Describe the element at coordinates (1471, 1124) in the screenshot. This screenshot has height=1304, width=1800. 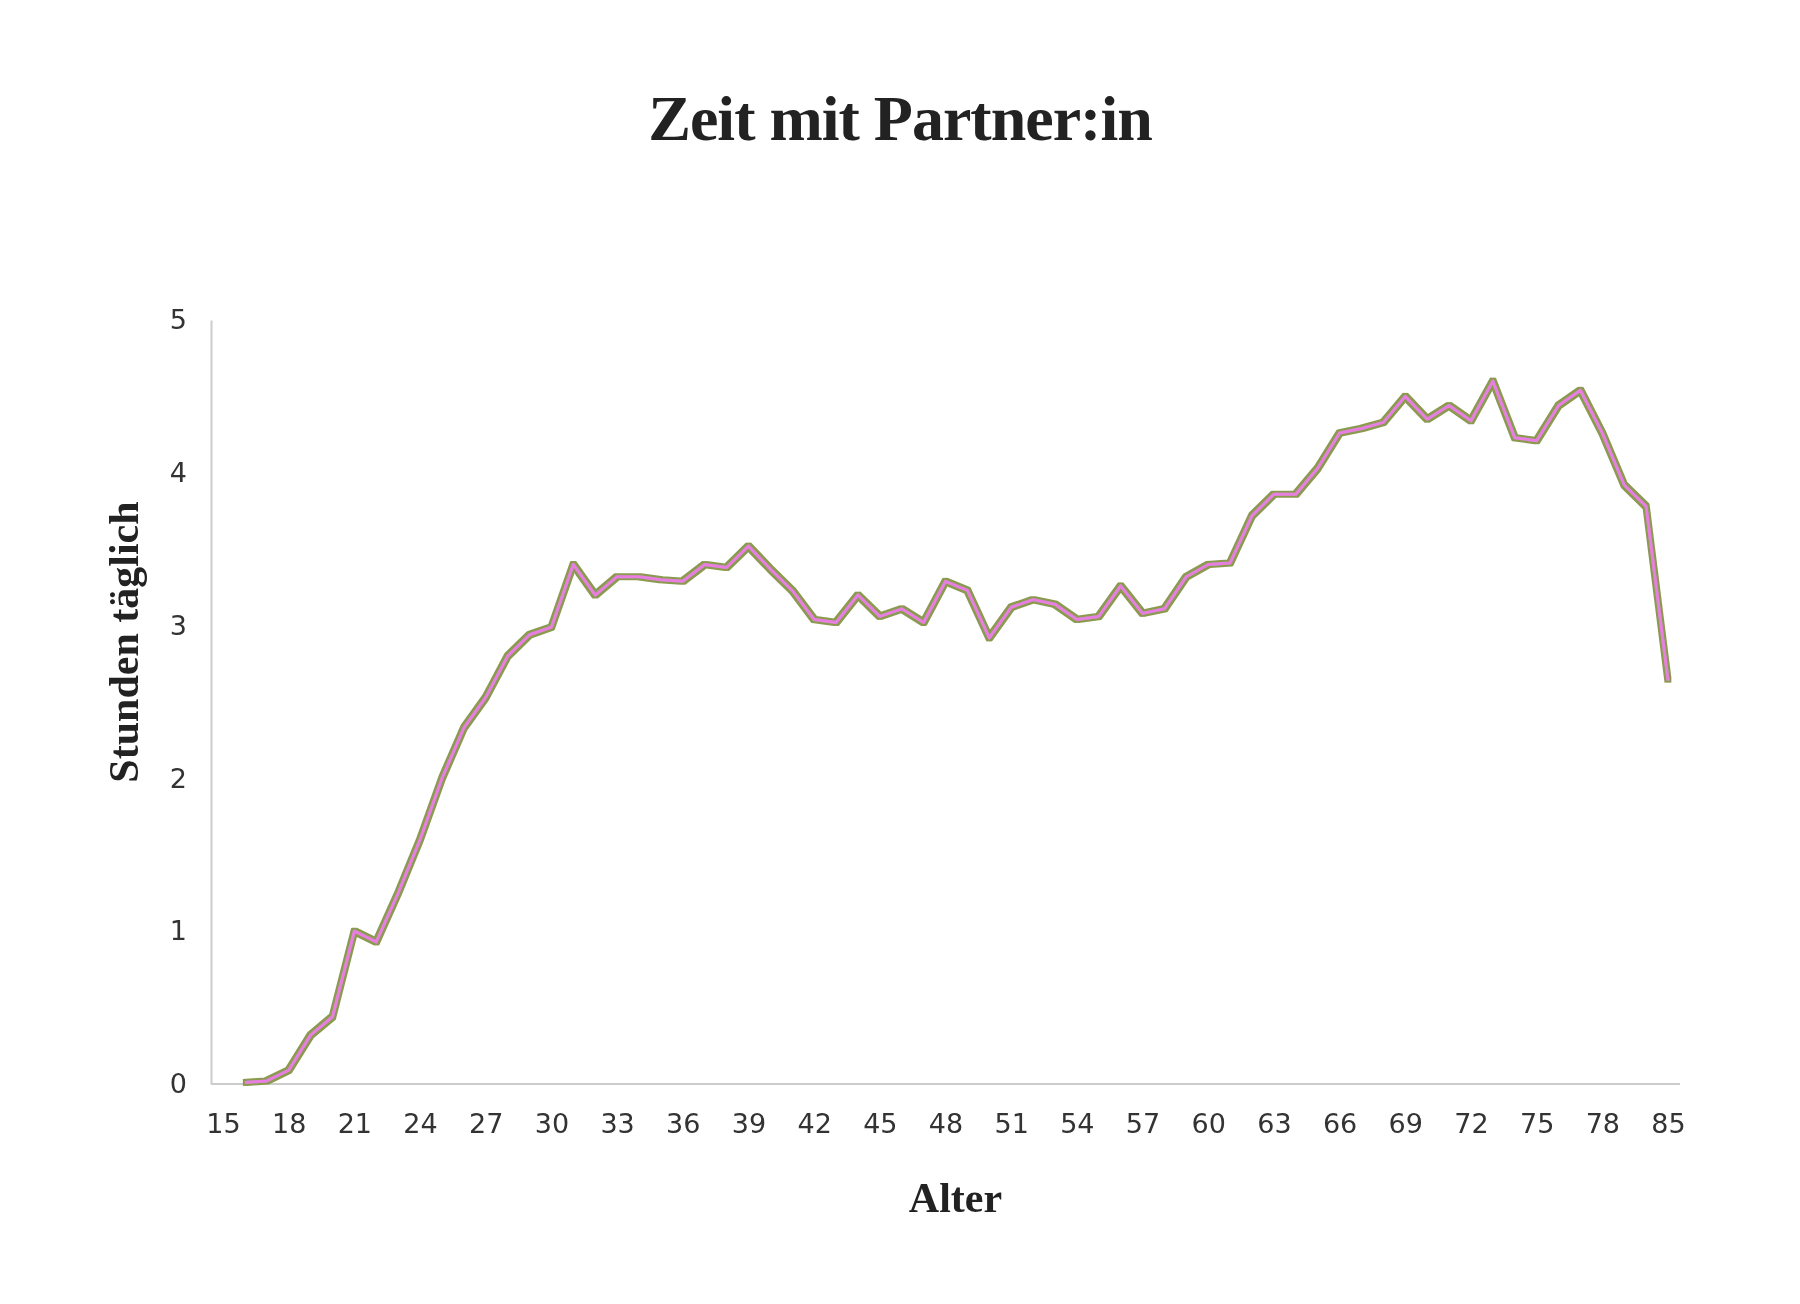
I see `x-tick-label: 72` at that location.